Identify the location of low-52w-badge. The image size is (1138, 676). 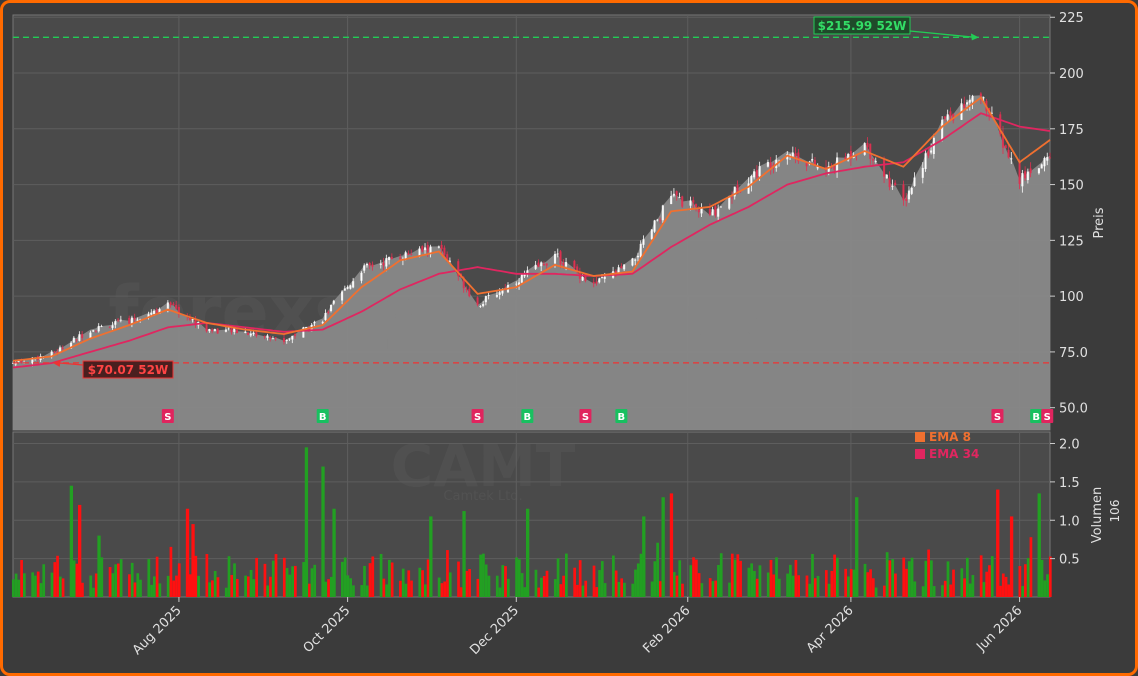
(128, 369).